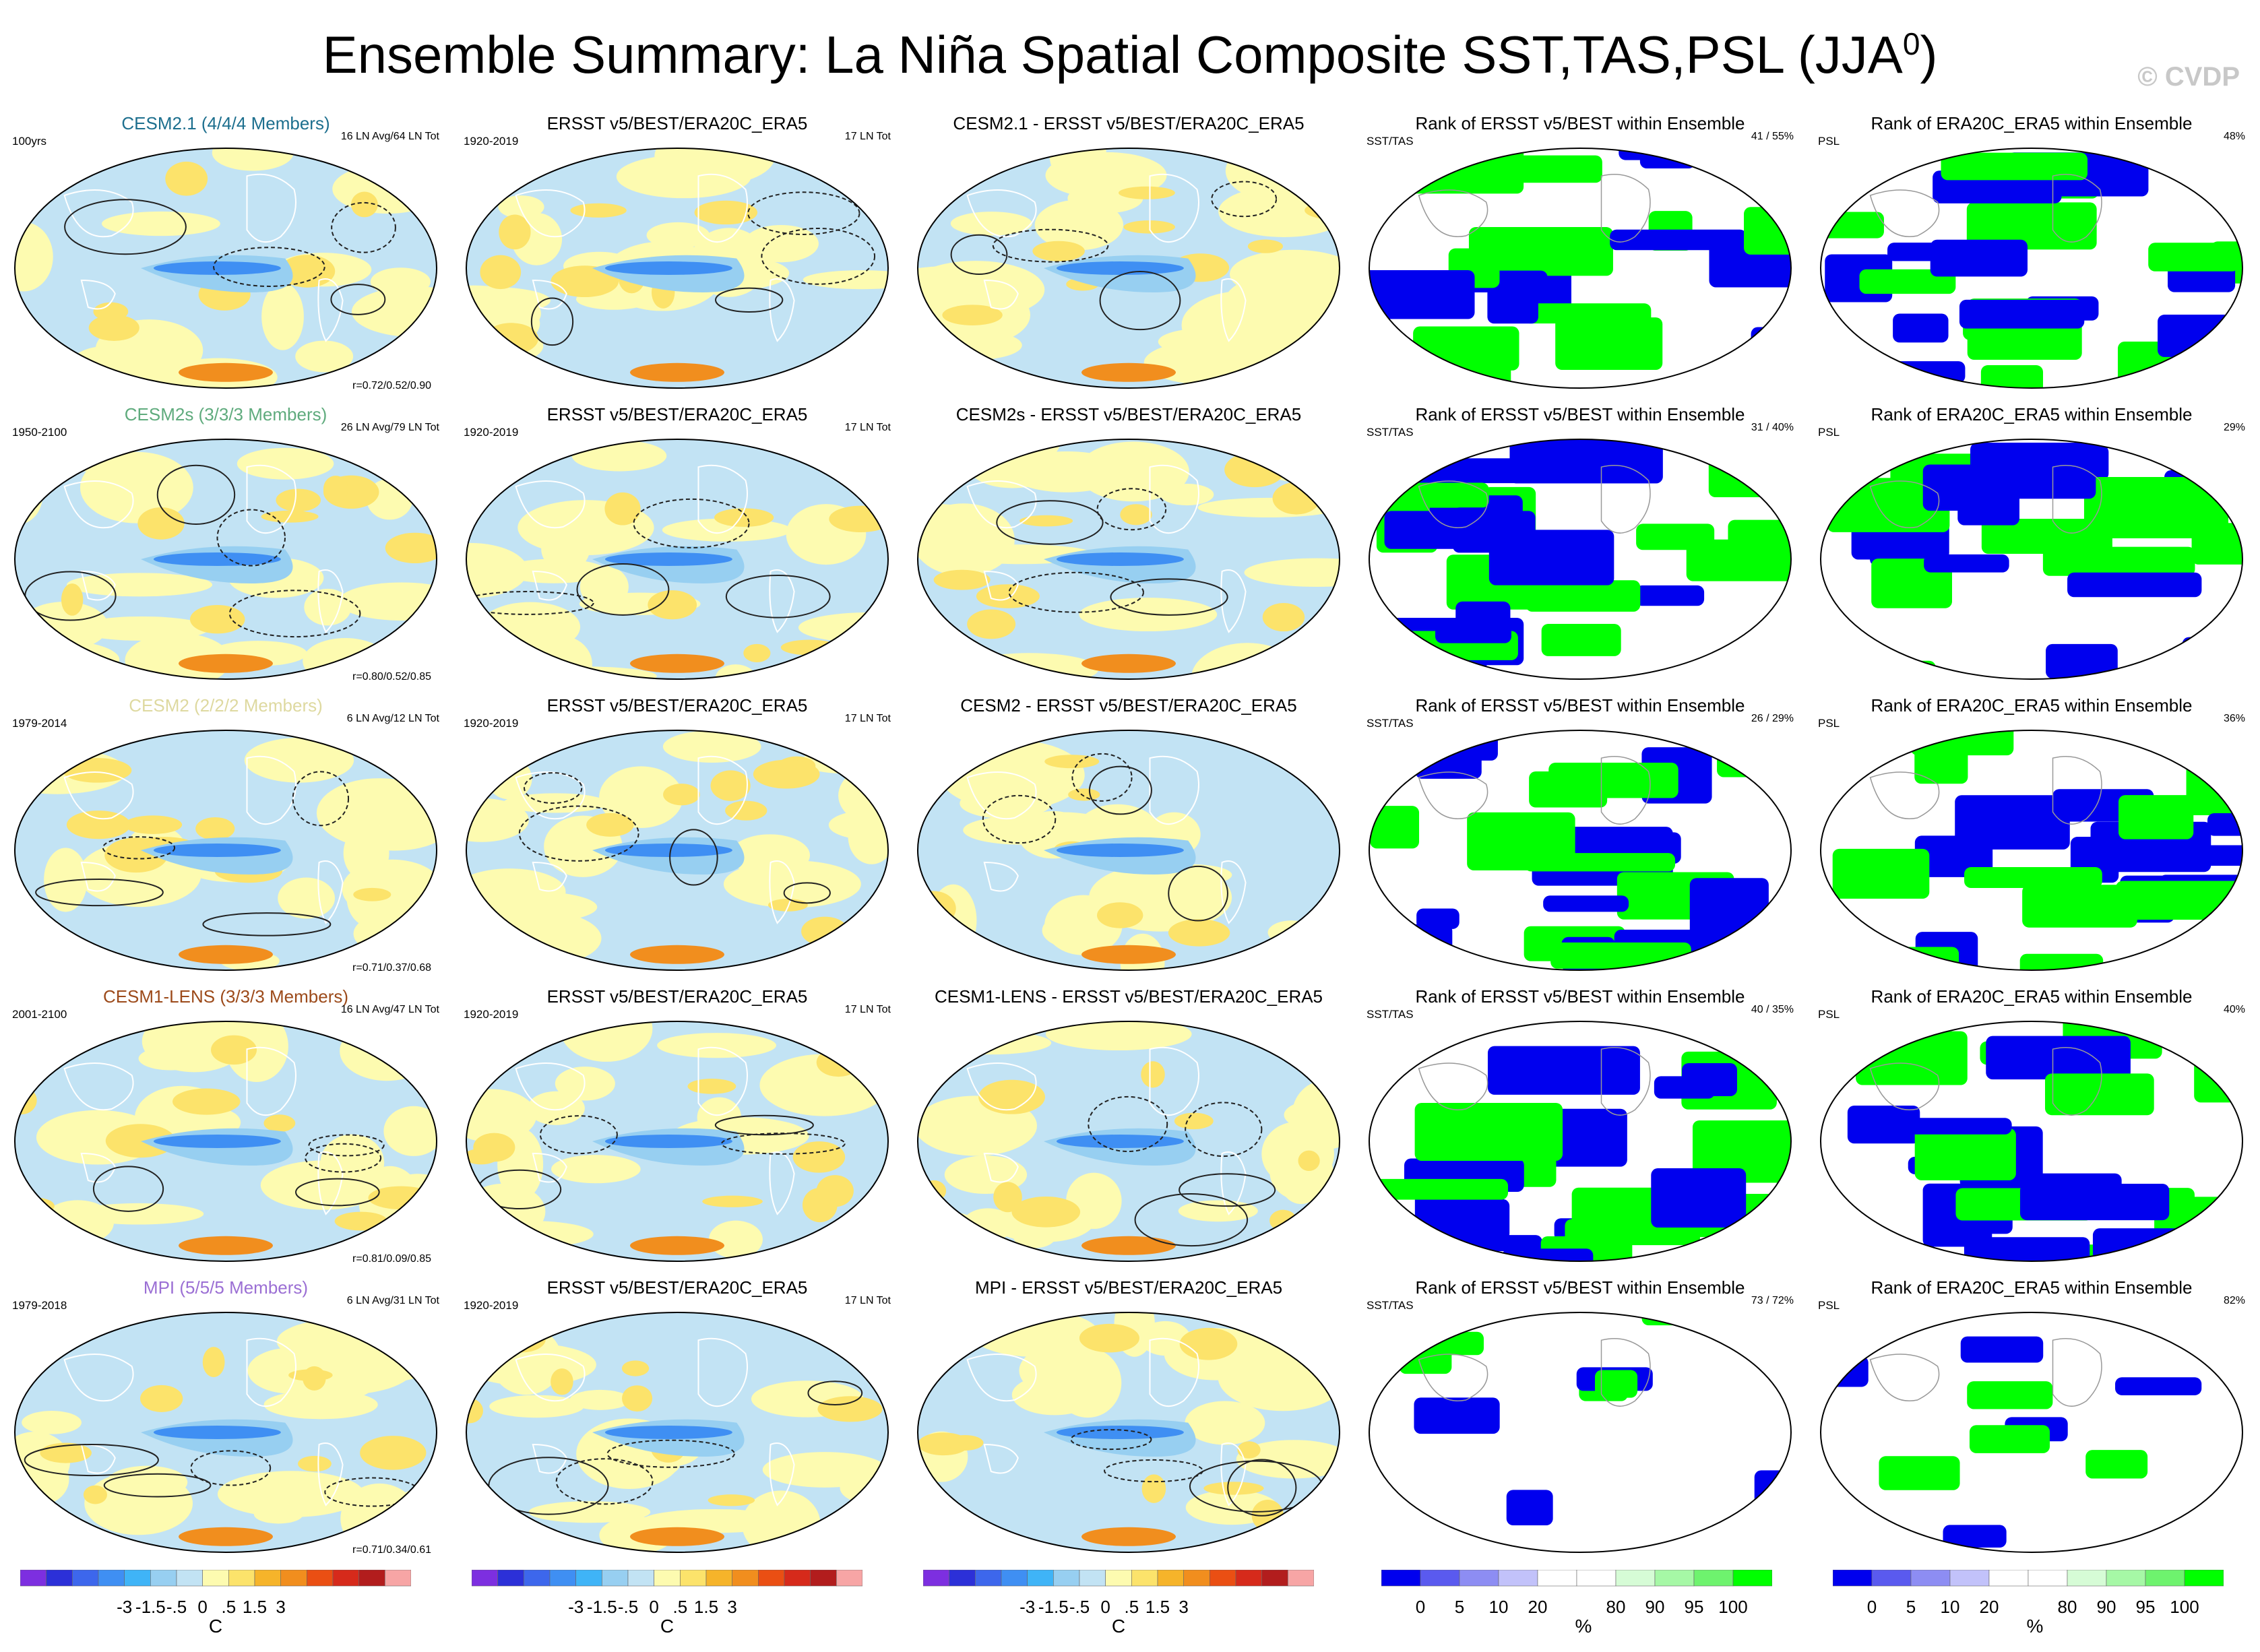 The image size is (2260, 1652). Describe the element at coordinates (2145, 1607) in the screenshot. I see `colorbar-tick-label: 95` at that location.